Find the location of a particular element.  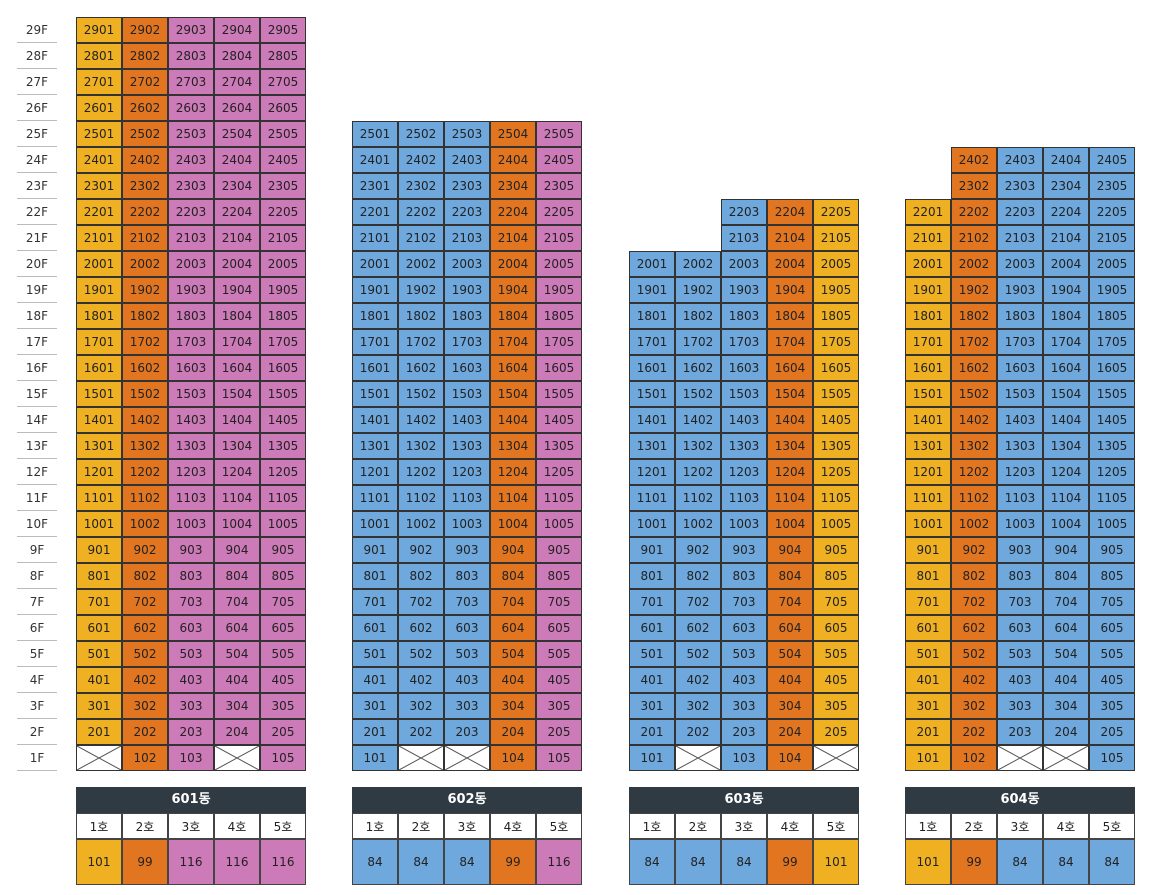

unit-cell: 1404 is located at coordinates (237, 420).